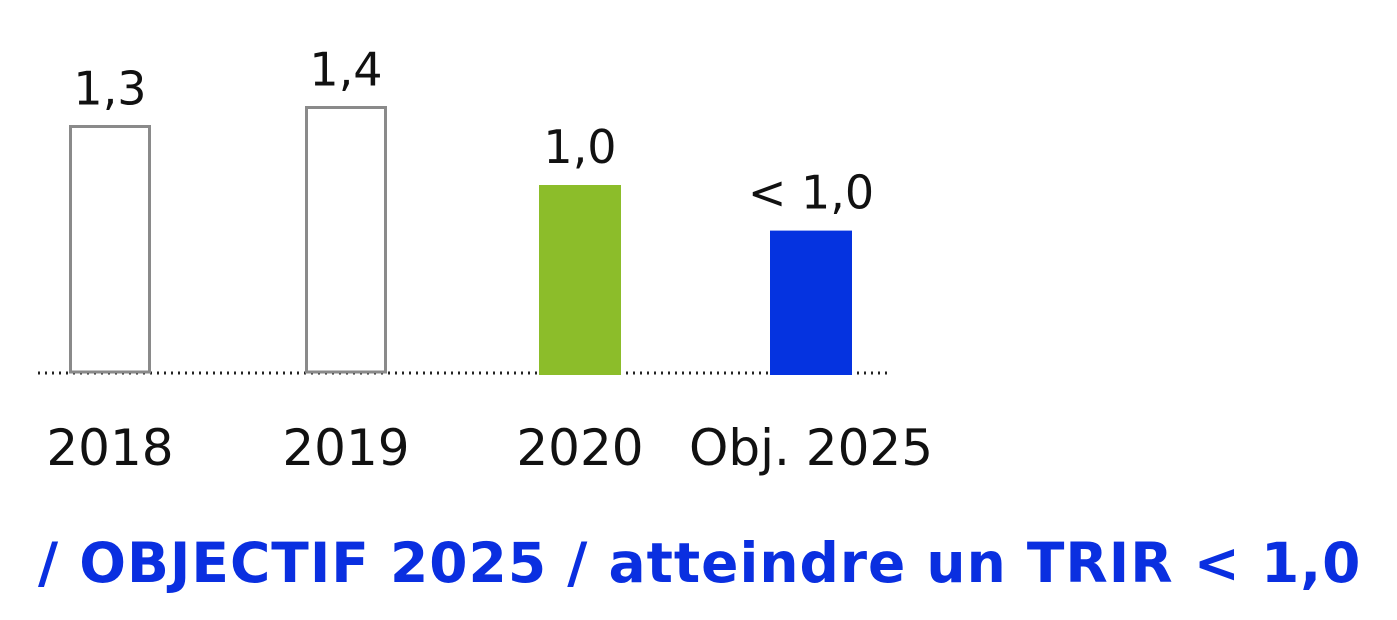 The width and height of the screenshot is (1397, 620). I want to click on data-label-2019: 1,4, so click(345, 70).